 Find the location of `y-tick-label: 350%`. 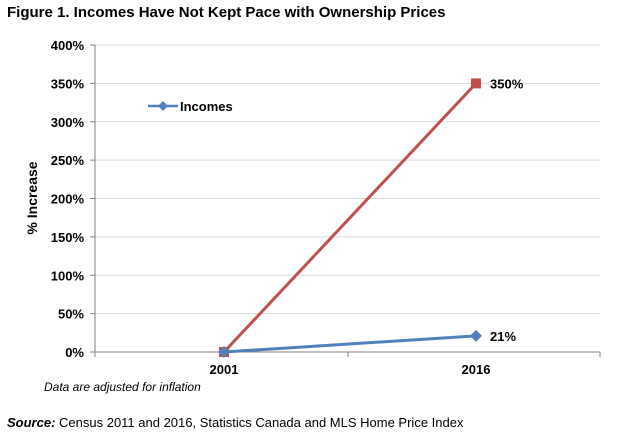

y-tick-label: 350% is located at coordinates (68, 83).